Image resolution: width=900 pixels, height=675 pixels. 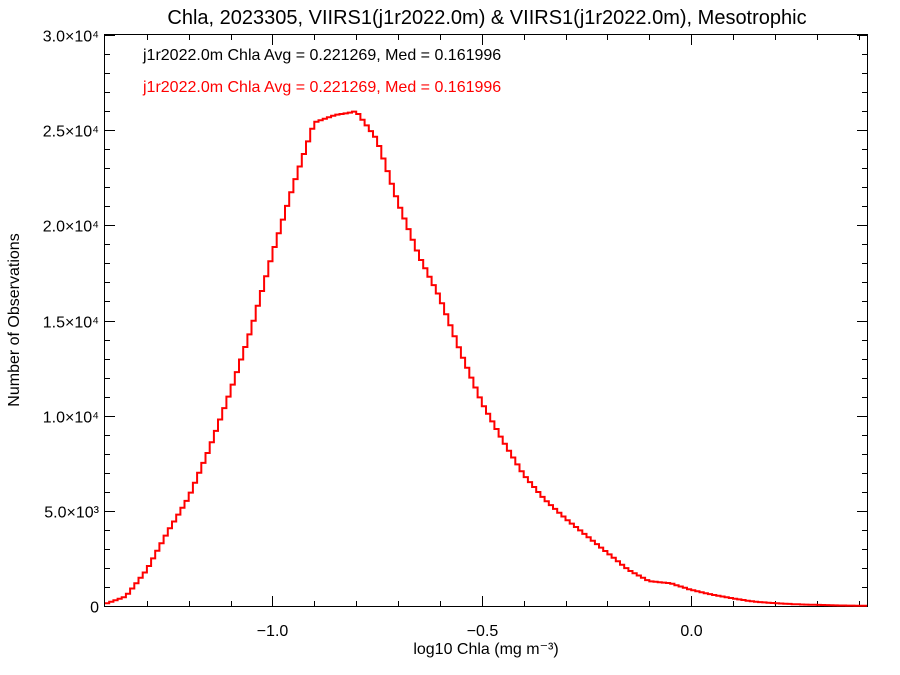 I want to click on y-tick-label: 2.5×10⁴, so click(x=71, y=132).